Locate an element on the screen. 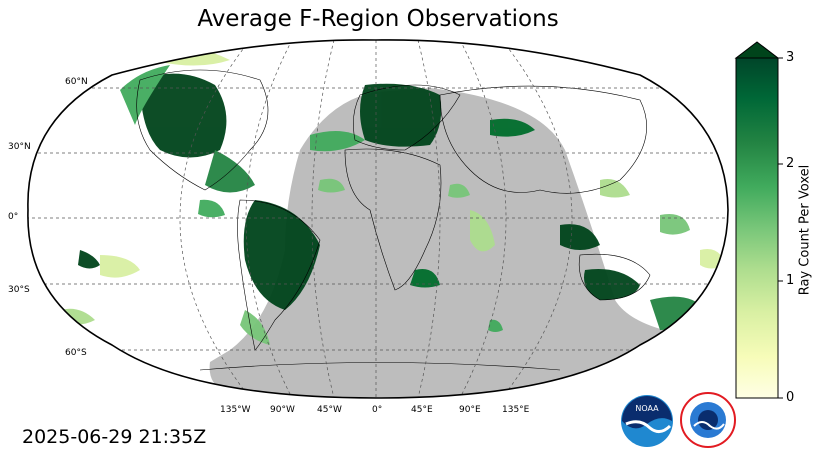 Image resolution: width=820 pixels, height=461 pixels. colorbar-tick-0: 0 is located at coordinates (790, 397).